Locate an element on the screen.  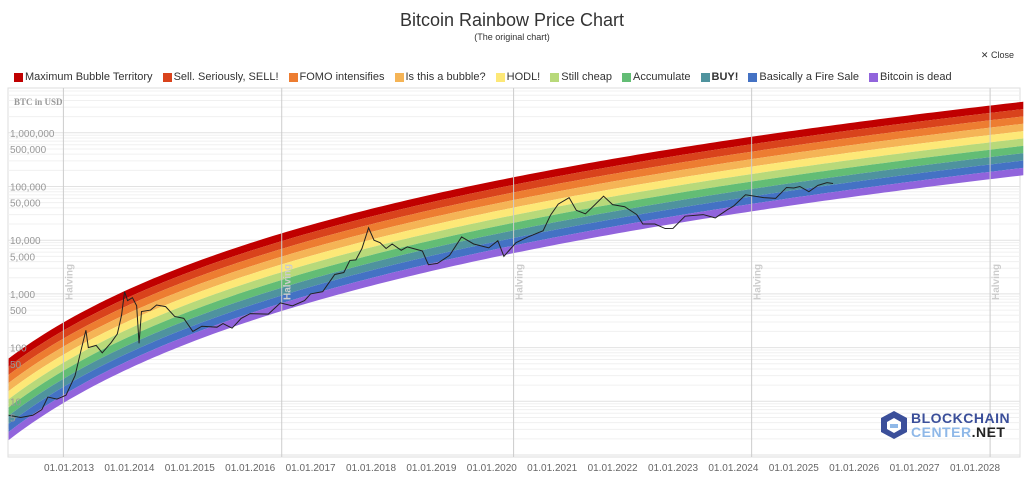
legend-item: Sell. Seriously, SELL! is located at coordinates (220, 77).